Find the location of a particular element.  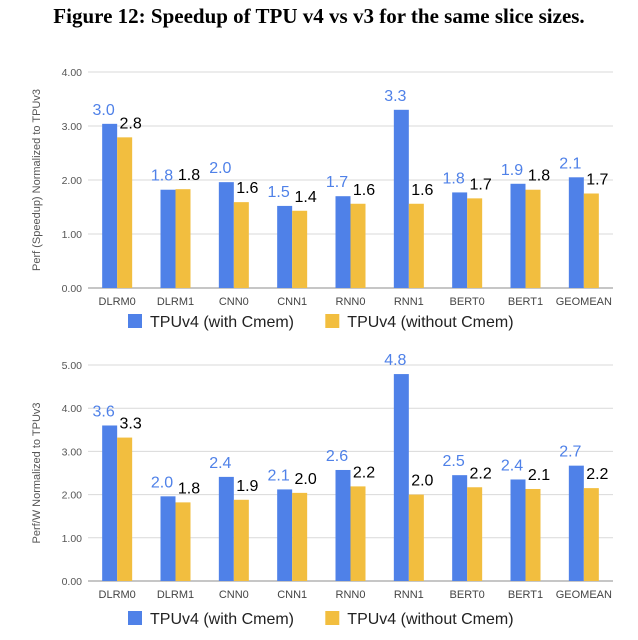

x-tick-label: BERT0 is located at coordinates (467, 595).